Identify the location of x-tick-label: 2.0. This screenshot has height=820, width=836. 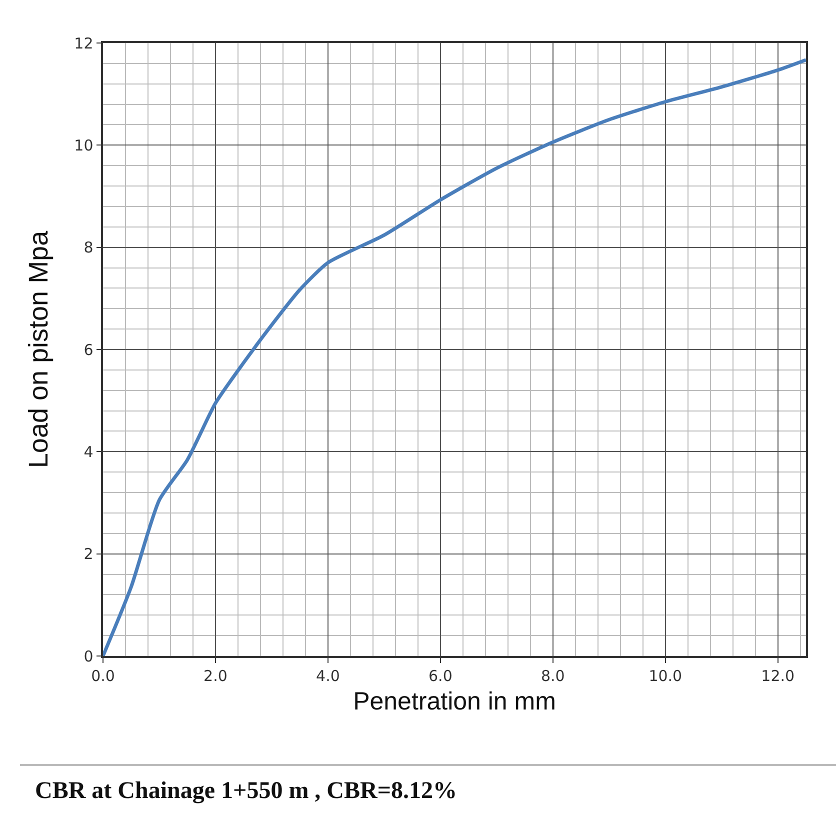
(216, 675).